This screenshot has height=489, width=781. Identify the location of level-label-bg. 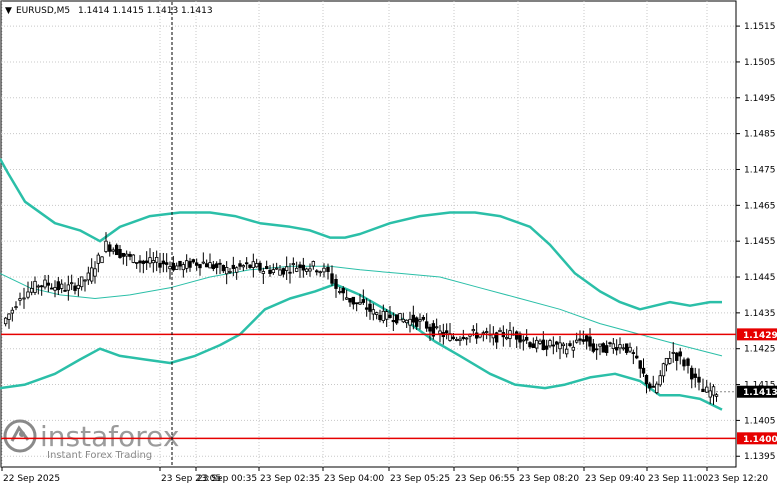
(757, 438).